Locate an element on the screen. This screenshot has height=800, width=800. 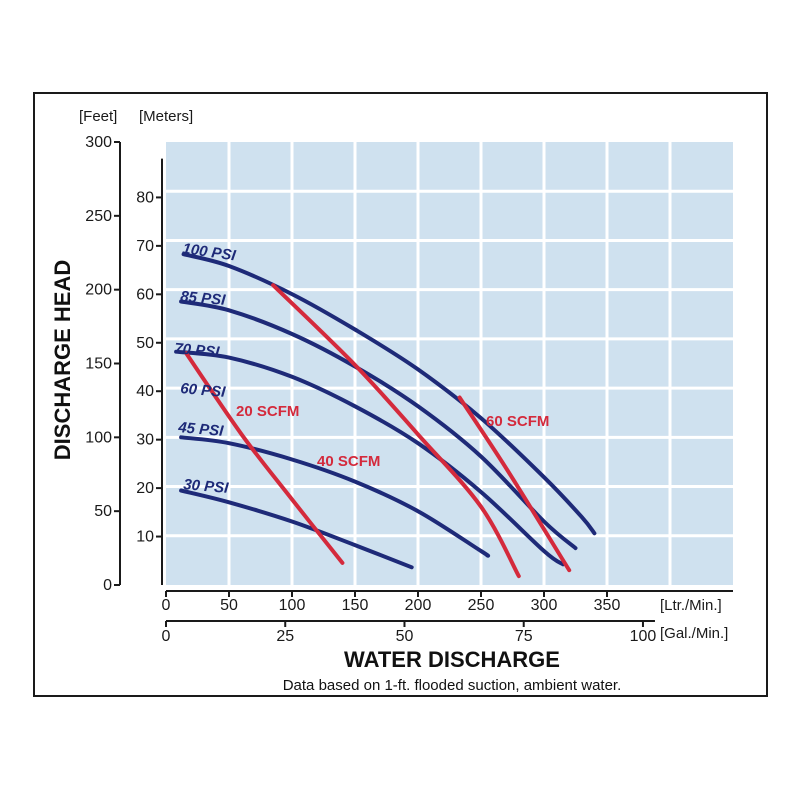
series-label-60-scfm: 60 SCFM is located at coordinates (517, 421).